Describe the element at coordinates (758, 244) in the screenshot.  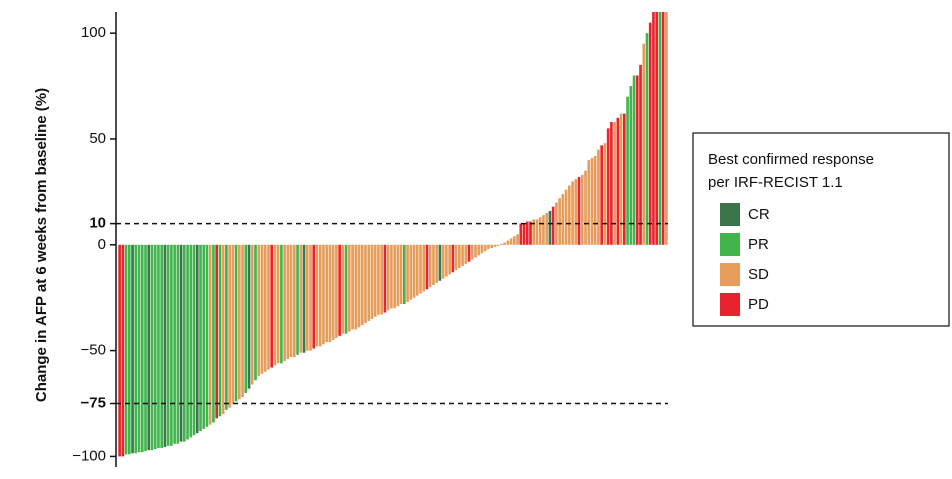
I see `legend-label: PR` at that location.